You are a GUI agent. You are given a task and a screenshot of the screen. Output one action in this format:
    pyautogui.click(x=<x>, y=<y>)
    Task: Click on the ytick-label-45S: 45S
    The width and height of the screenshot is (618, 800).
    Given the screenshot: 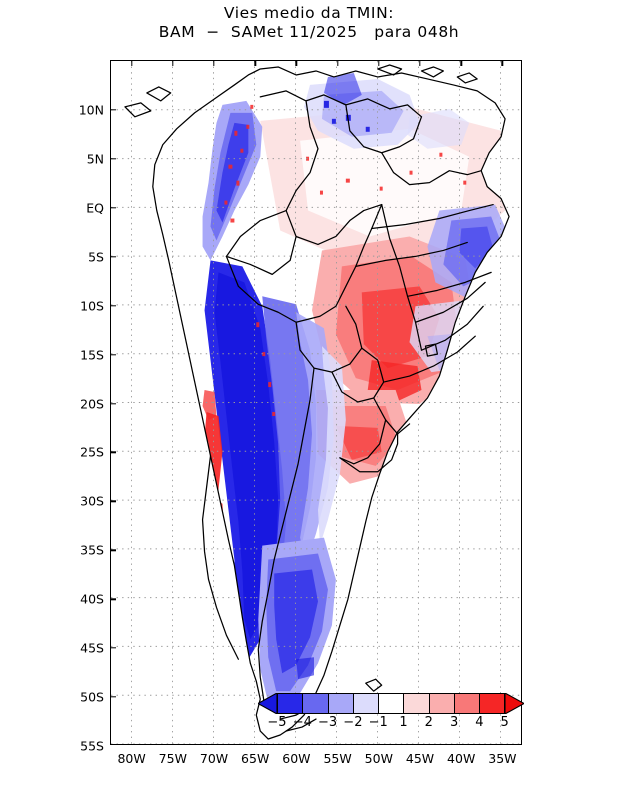 What is the action you would take?
    pyautogui.click(x=92, y=648)
    